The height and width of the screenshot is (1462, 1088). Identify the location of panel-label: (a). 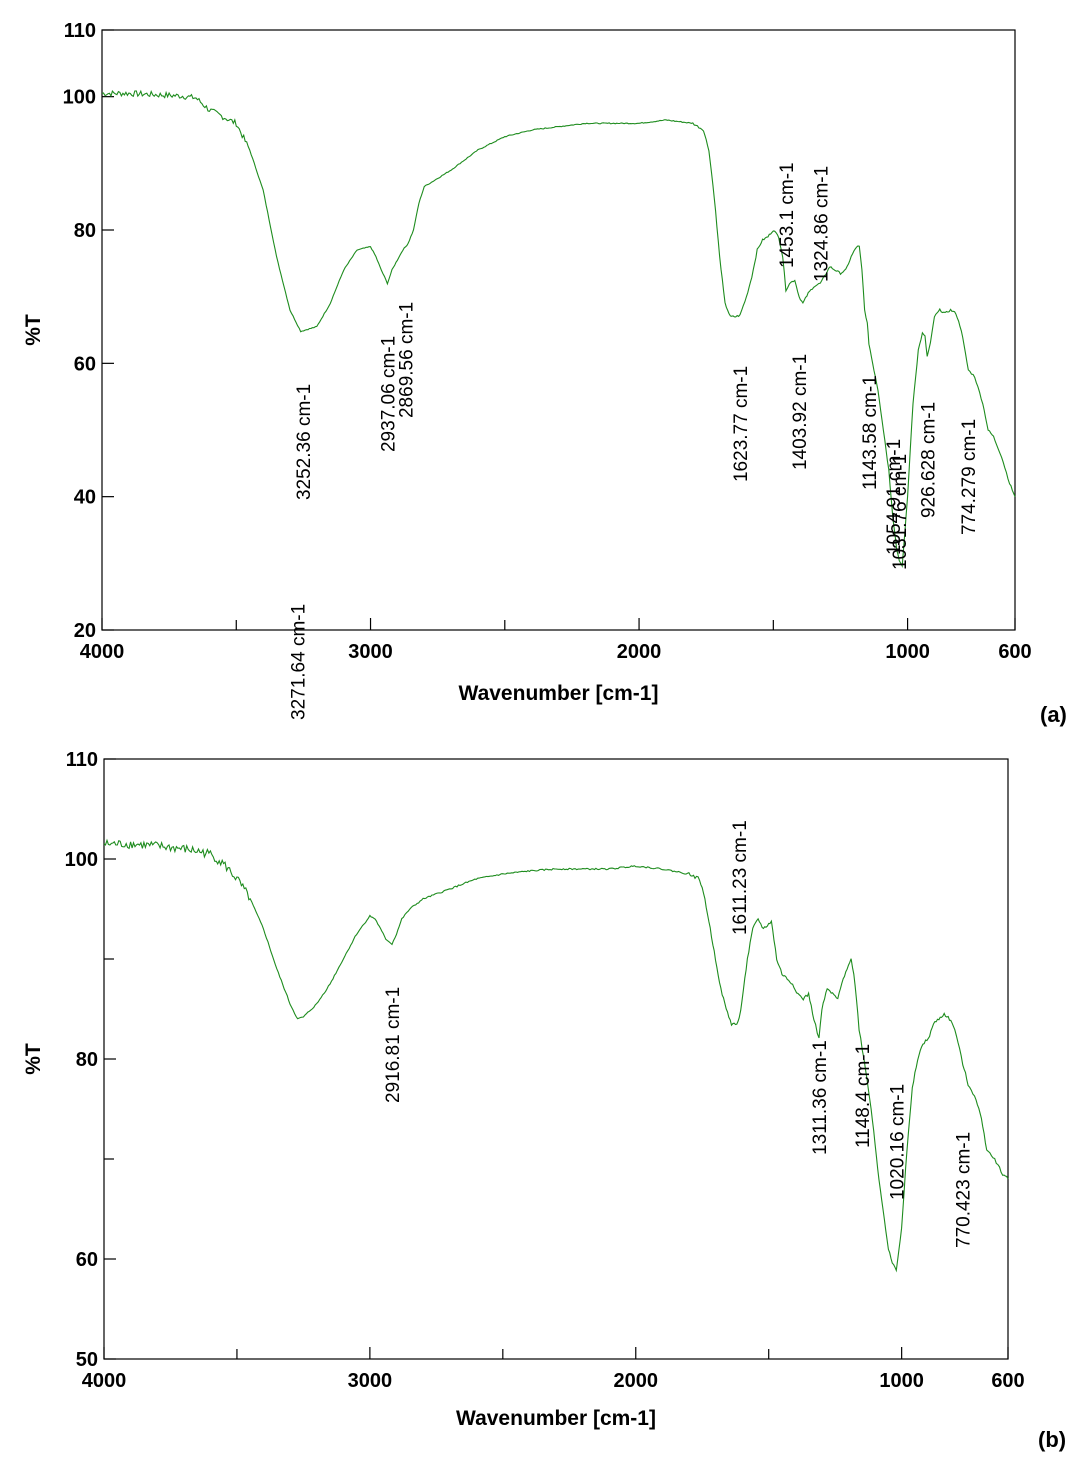
(1053, 714).